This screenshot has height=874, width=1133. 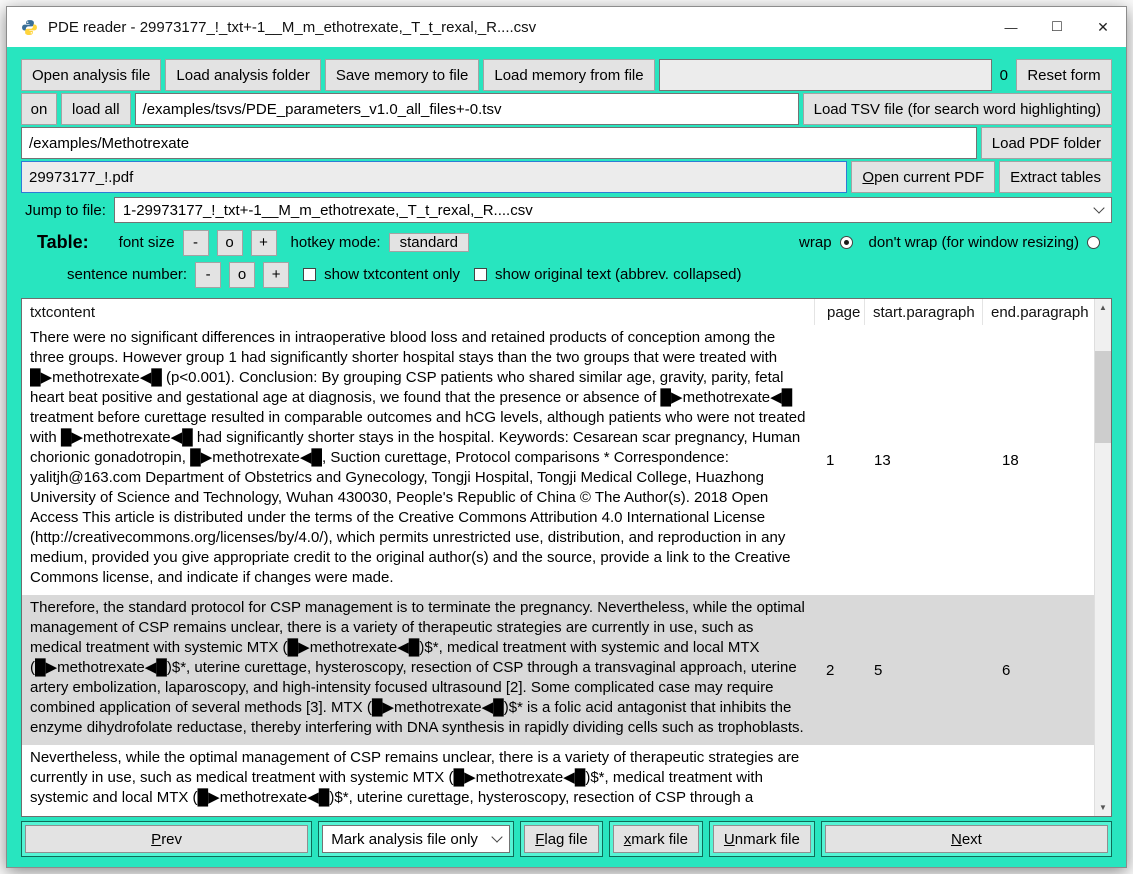 What do you see at coordinates (65, 210) in the screenshot?
I see `jump-to-file-label: Jump to file:` at bounding box center [65, 210].